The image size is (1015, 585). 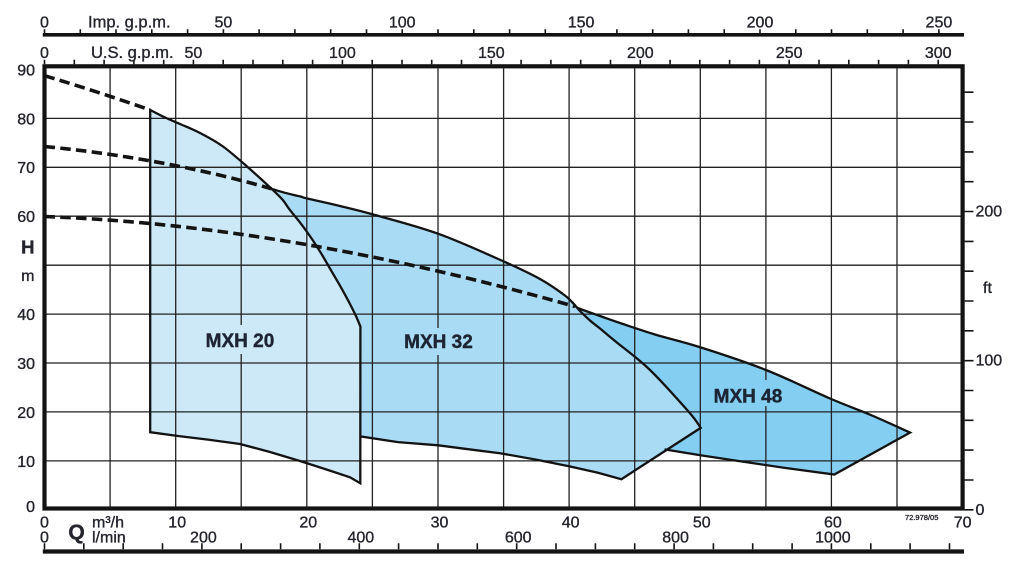 What do you see at coordinates (240, 341) in the screenshot?
I see `svg-text: MXH 20` at bounding box center [240, 341].